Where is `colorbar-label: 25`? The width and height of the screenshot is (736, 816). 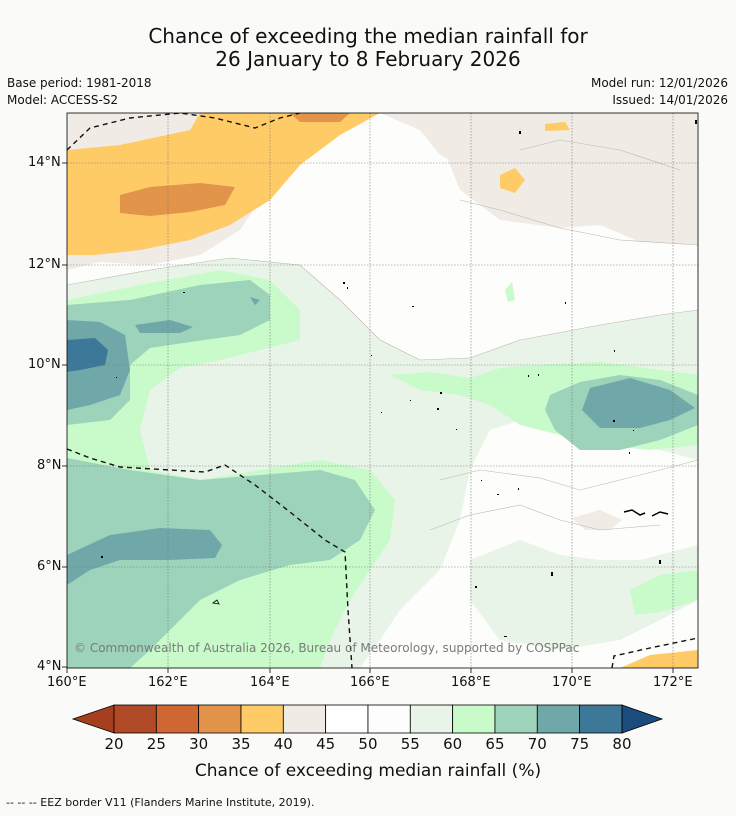 colorbar-label: 25 is located at coordinates (156, 744).